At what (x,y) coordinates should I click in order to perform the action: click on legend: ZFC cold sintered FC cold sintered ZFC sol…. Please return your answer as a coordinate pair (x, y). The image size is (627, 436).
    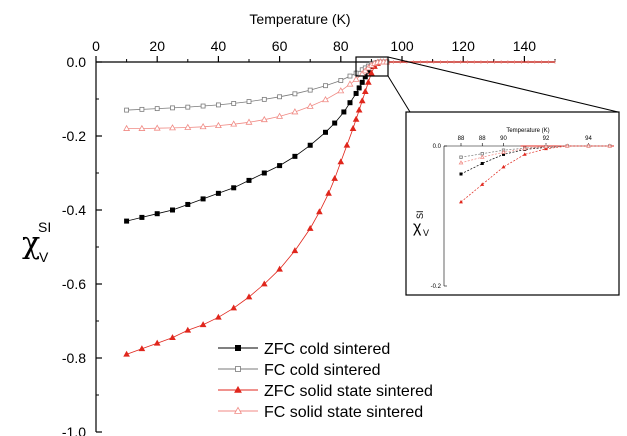
    Looking at the image, I should click on (325, 381).